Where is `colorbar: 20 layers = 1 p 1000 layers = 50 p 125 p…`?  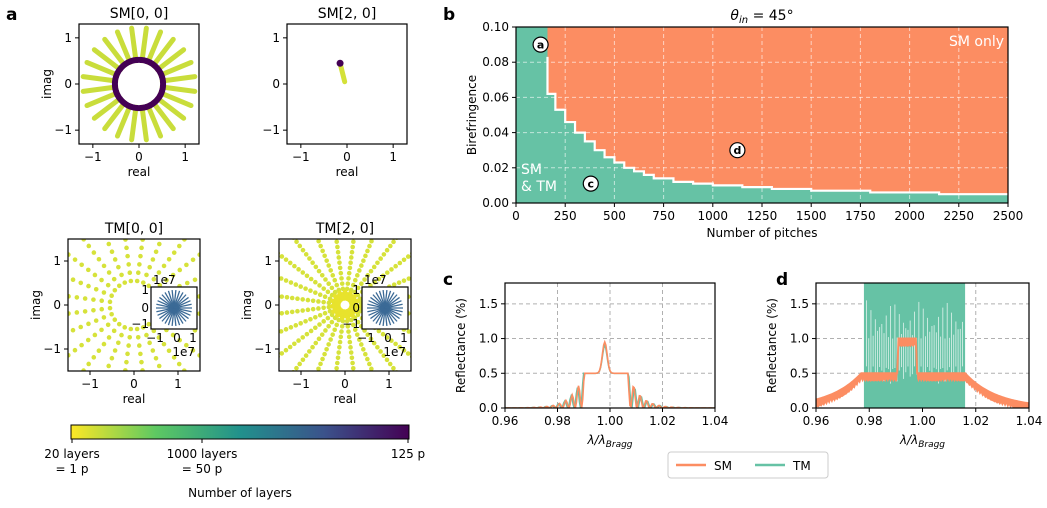
colorbar: 20 layers = 1 p 1000 layers = 50 p 125 p… is located at coordinates (234, 462).